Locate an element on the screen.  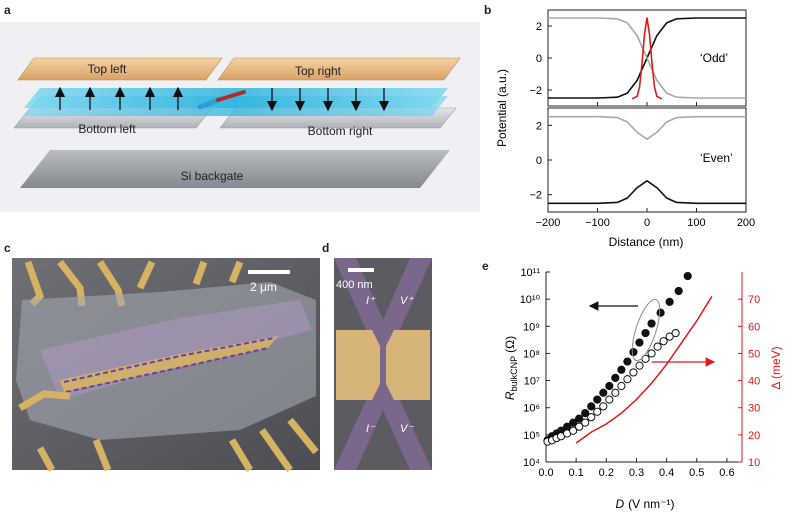
x-tick-label: 0.3 is located at coordinates (636, 473).